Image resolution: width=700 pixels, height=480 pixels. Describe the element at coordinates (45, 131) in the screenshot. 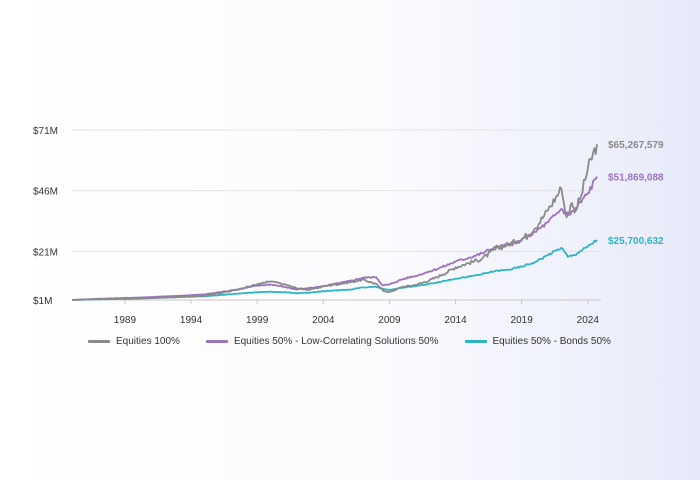

I see `y-tick-label: $71M` at that location.